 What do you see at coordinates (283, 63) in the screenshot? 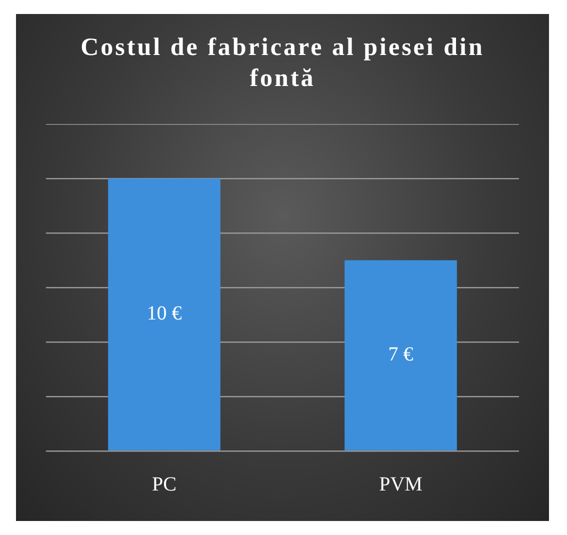
I see `chart-title: Costul de fabricare al piesei din fontă` at bounding box center [283, 63].